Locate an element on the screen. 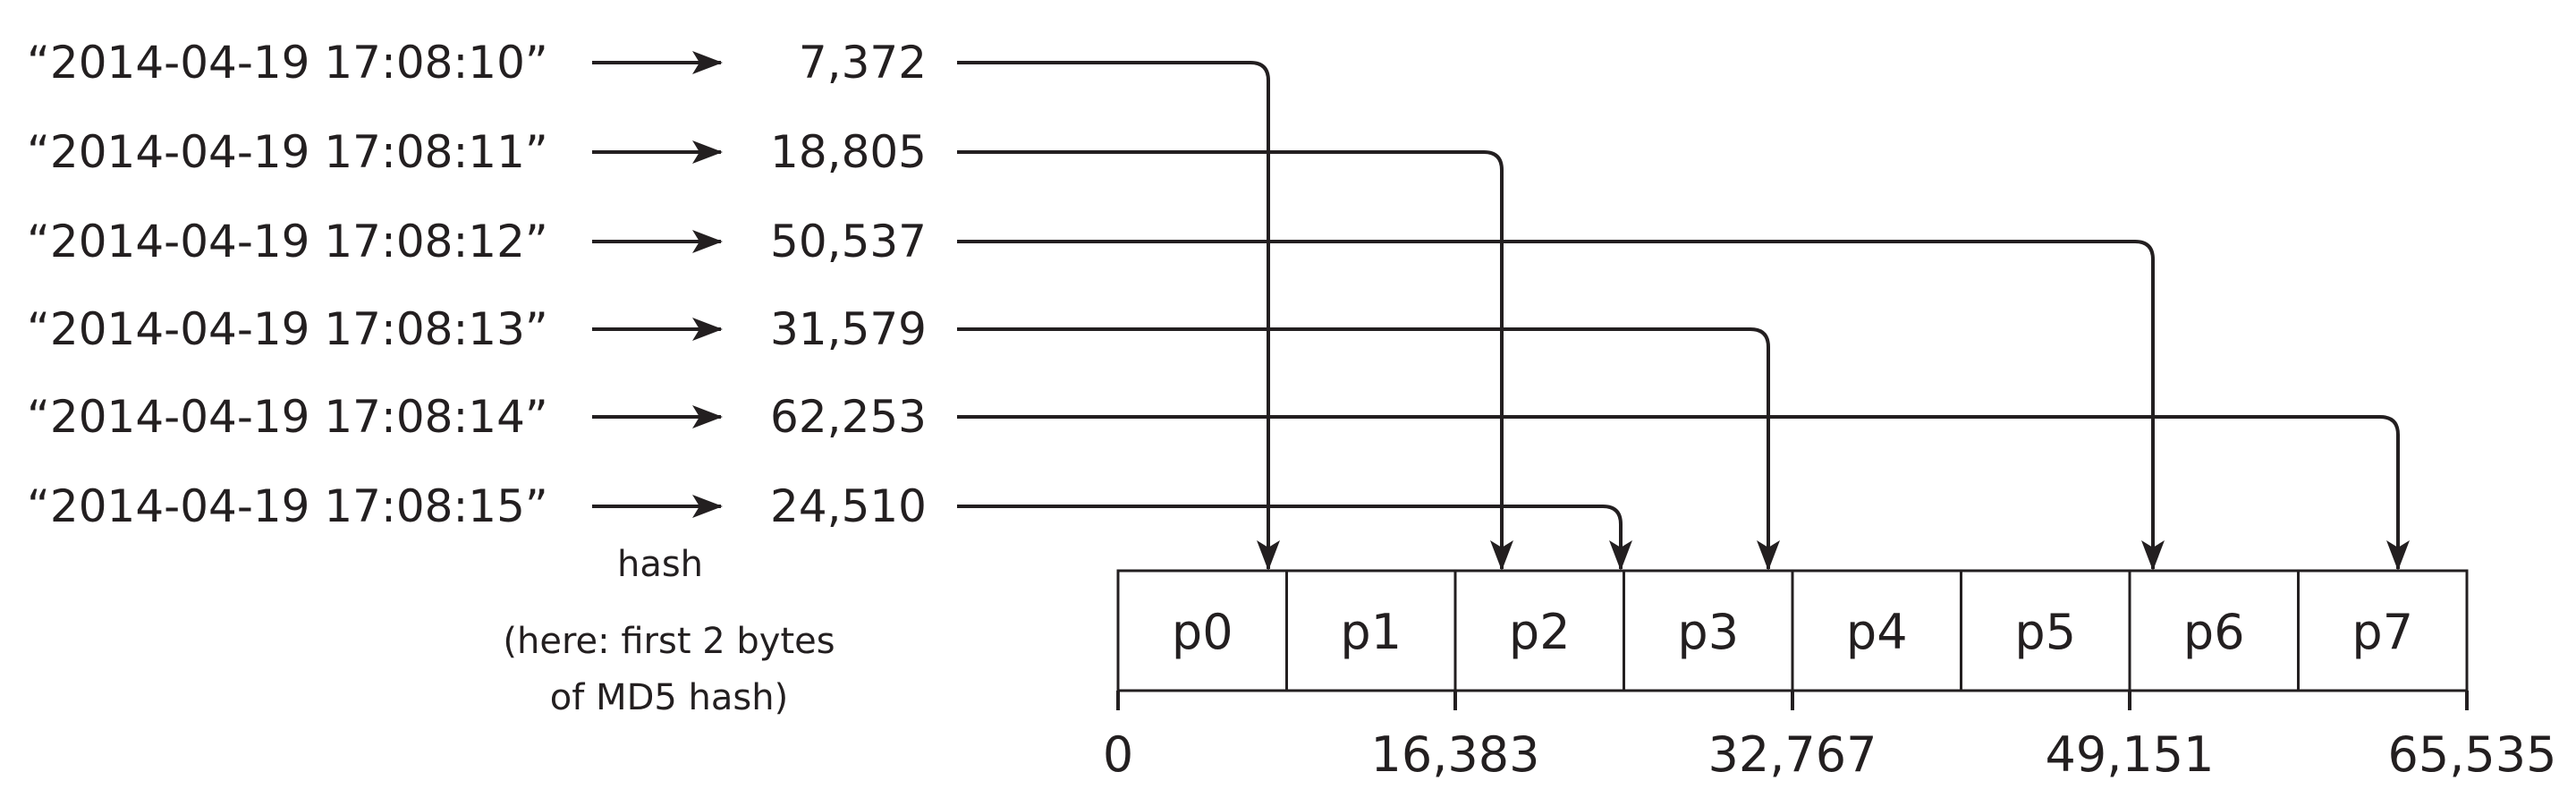 This screenshot has height=806, width=2576. partition-p5: p5 is located at coordinates (2045, 630).